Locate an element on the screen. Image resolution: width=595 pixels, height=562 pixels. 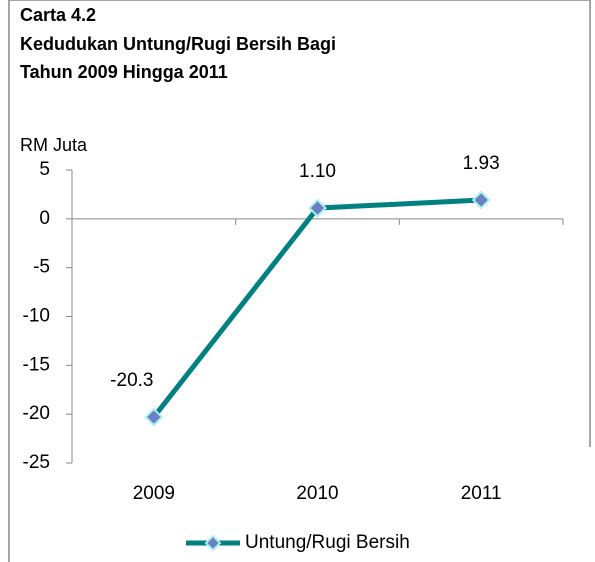
y-tick-label: 0 is located at coordinates (44, 218).